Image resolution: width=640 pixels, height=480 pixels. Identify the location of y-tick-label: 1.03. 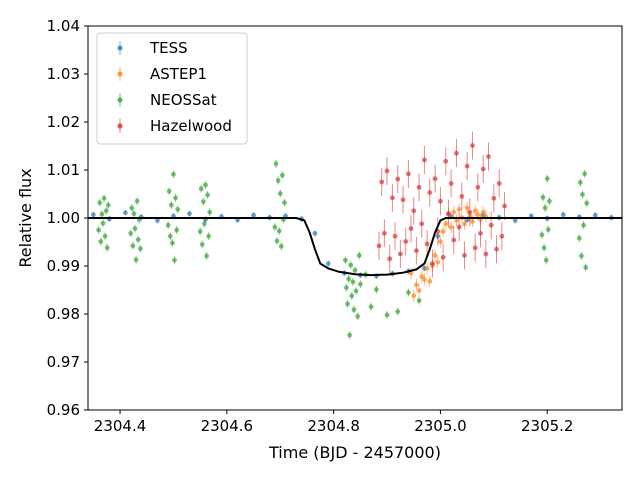
(63, 74).